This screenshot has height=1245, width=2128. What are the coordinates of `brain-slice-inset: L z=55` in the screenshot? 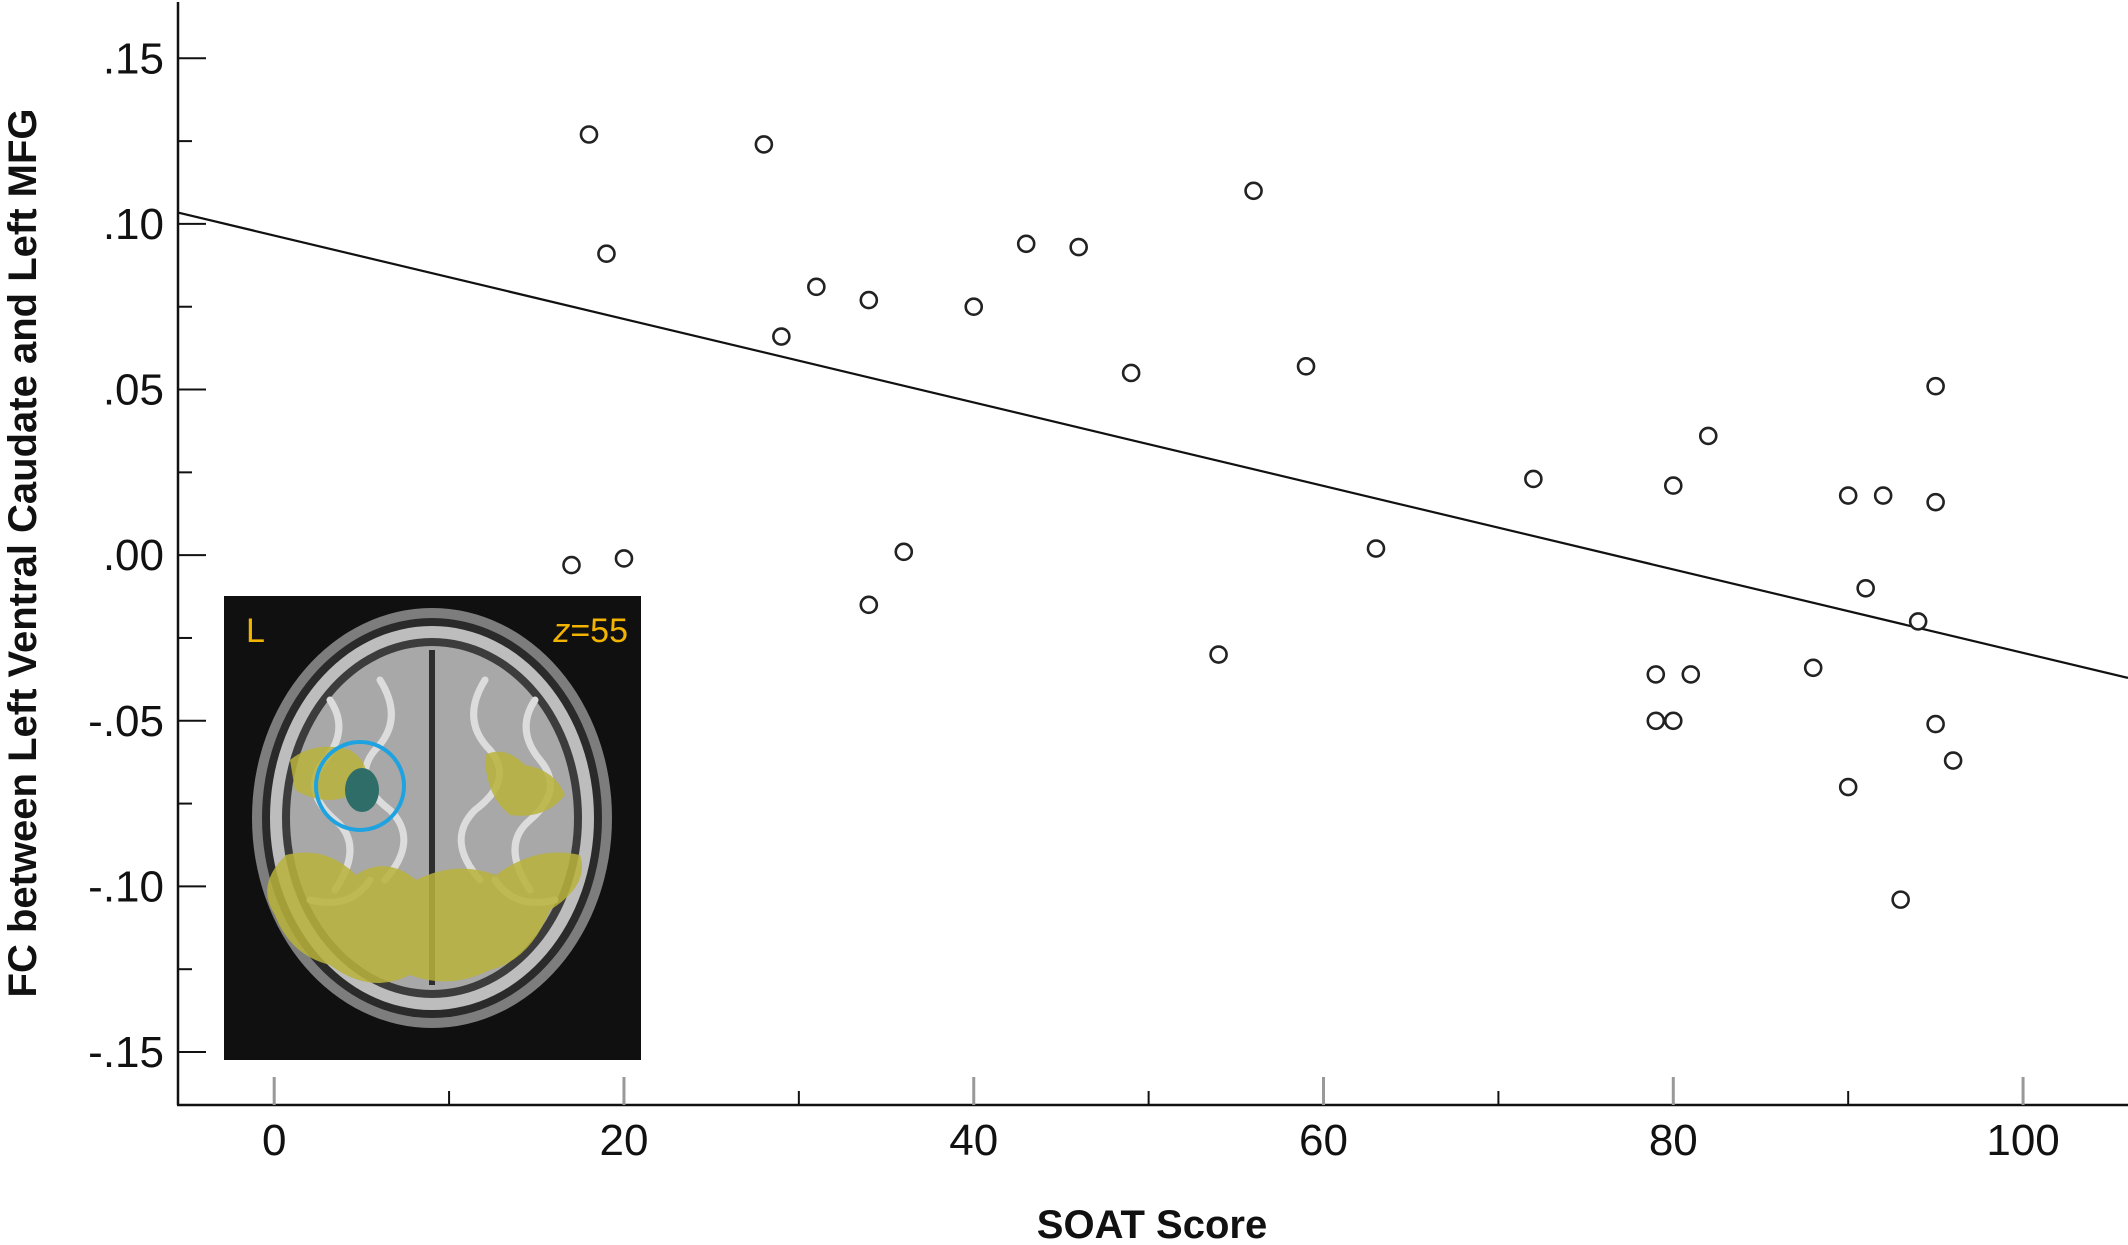 It's located at (432, 828).